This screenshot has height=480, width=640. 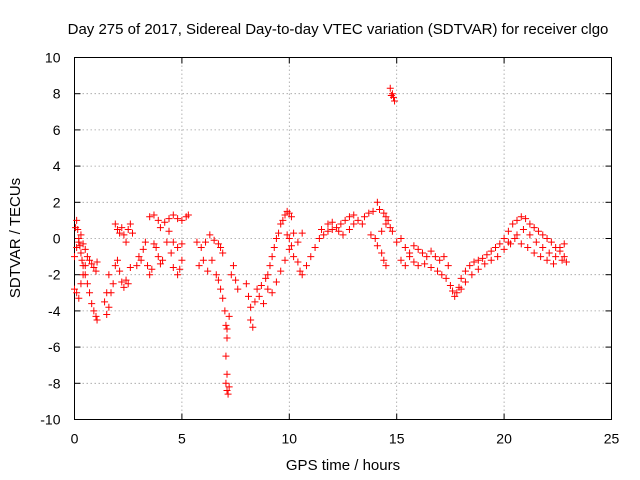 What do you see at coordinates (54, 383) in the screenshot?
I see `y-tick-label: -8` at bounding box center [54, 383].